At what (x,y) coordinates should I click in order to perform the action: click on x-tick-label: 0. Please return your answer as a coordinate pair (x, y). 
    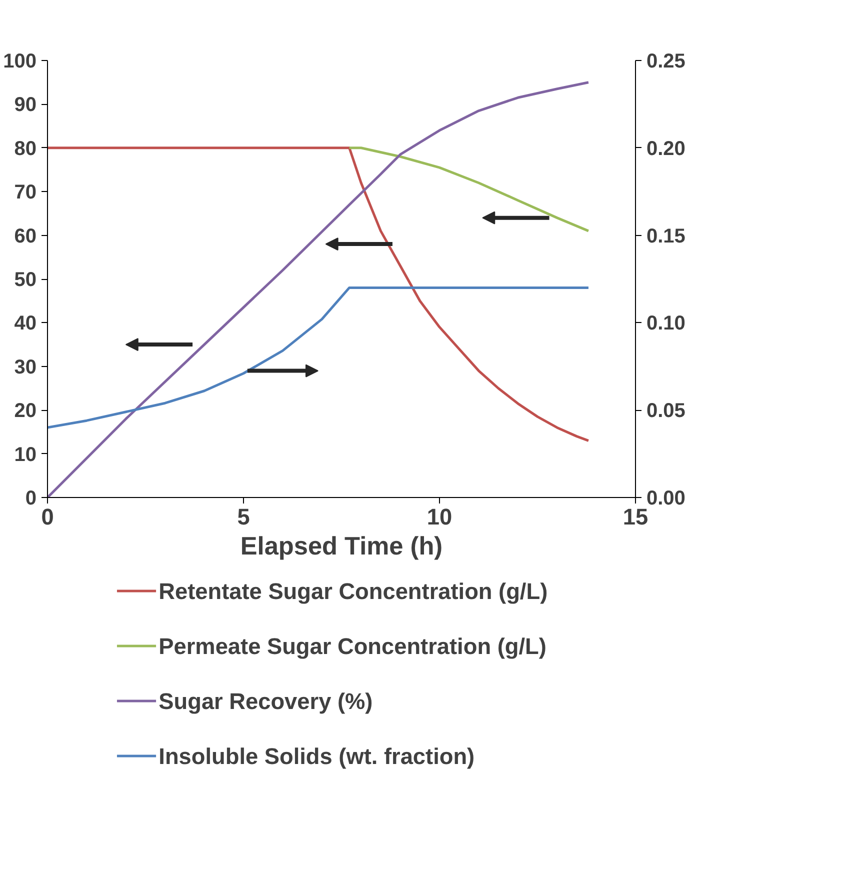
    Looking at the image, I should click on (47, 517).